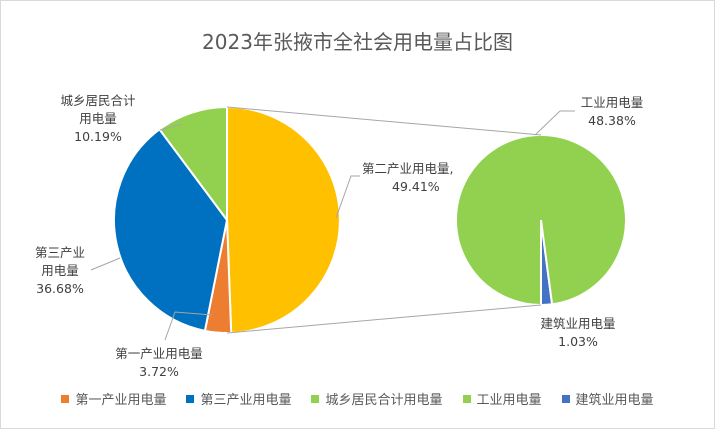 Image resolution: width=715 pixels, height=429 pixels. Describe the element at coordinates (59, 270) in the screenshot. I see `label-third-industry: 第三产业 用电量 36.68%` at that location.